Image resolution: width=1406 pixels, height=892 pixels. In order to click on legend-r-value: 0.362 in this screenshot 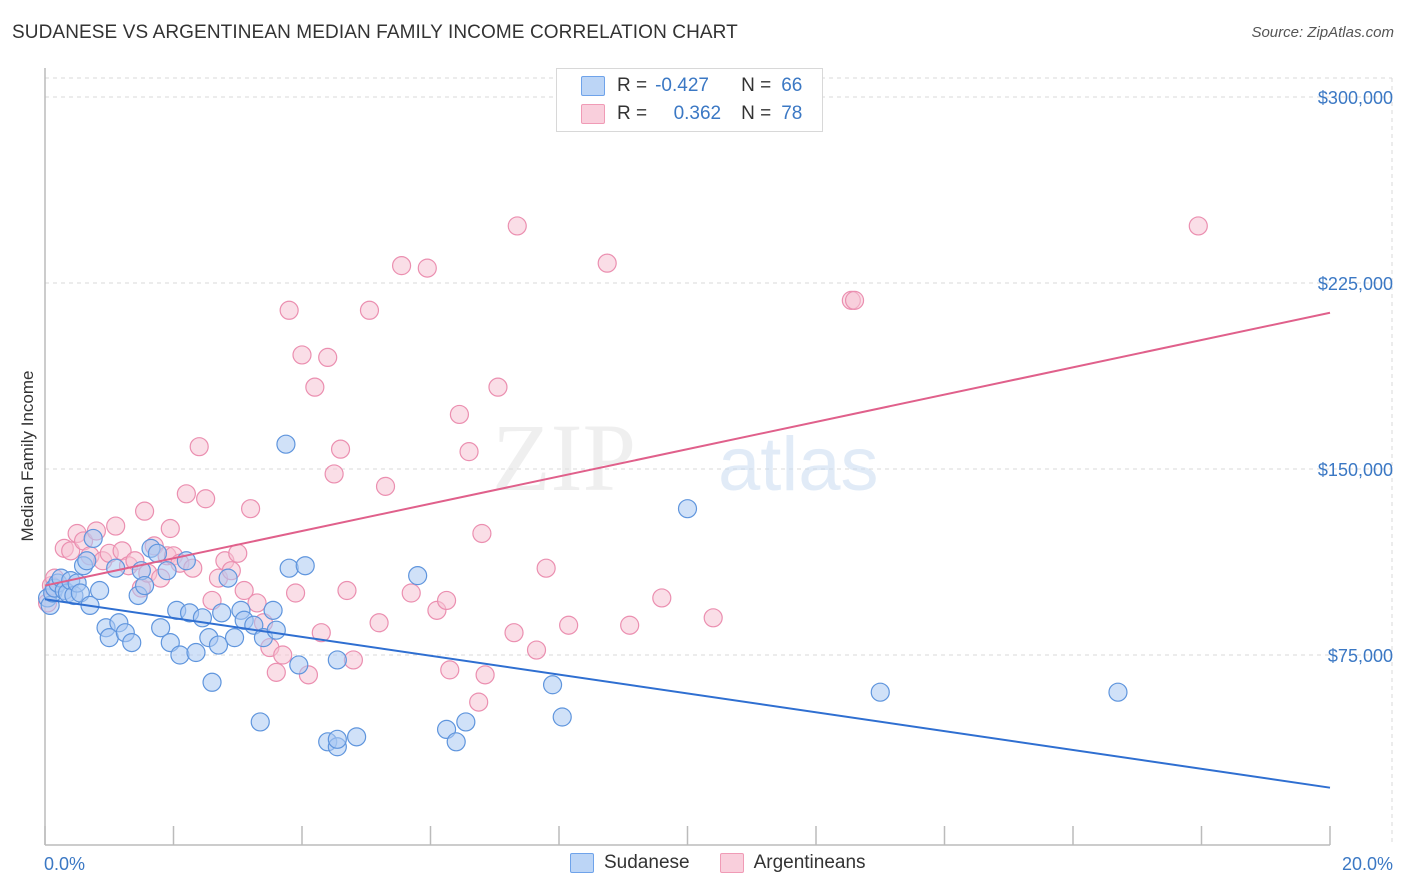, I will do `click(697, 113)`.